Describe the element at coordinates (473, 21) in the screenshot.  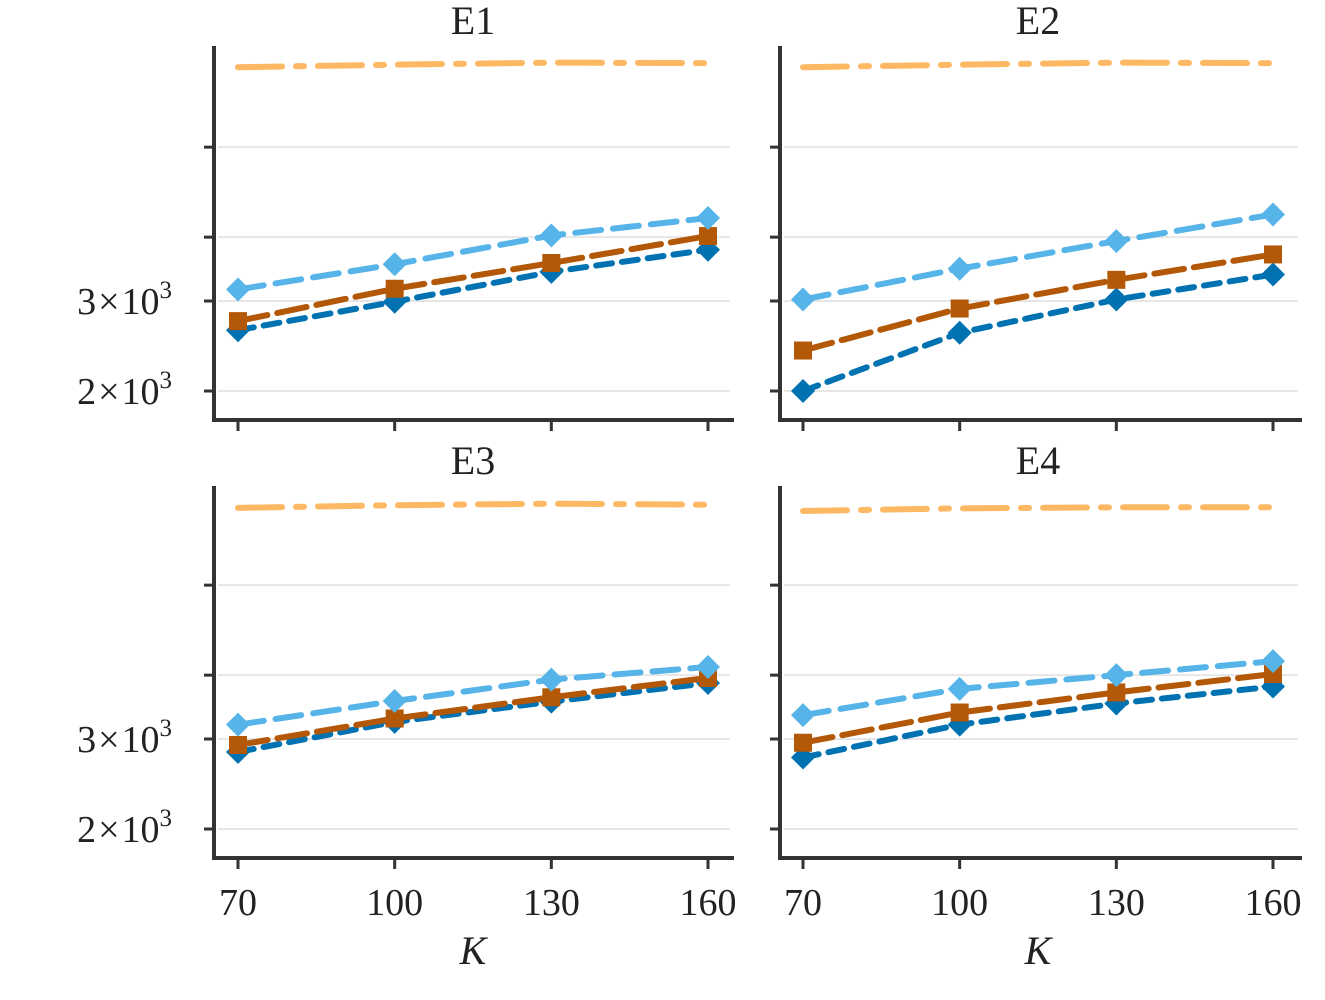
I see `panel-title: E1` at that location.